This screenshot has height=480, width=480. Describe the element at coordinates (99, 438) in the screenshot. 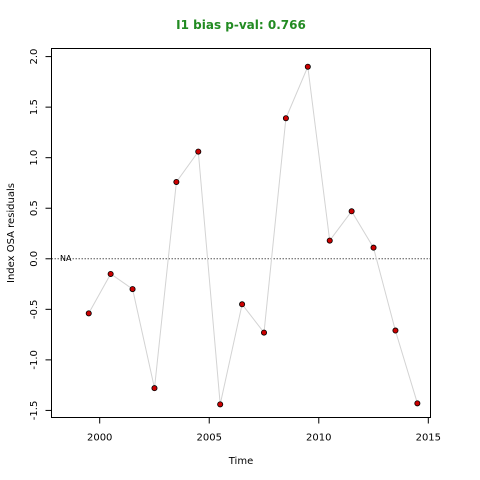

I see `x-tick-label: 2000` at that location.